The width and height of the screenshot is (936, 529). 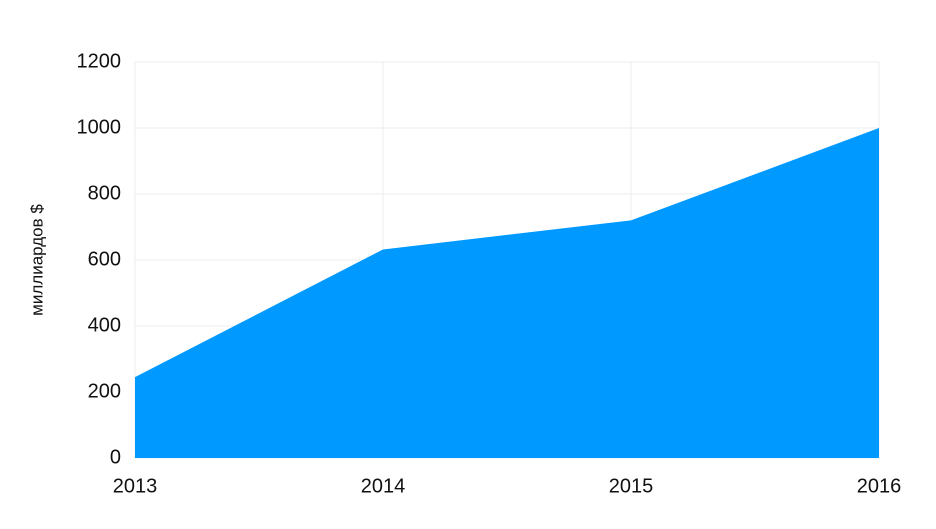 What do you see at coordinates (879, 486) in the screenshot?
I see `x-tick-label: 2016` at bounding box center [879, 486].